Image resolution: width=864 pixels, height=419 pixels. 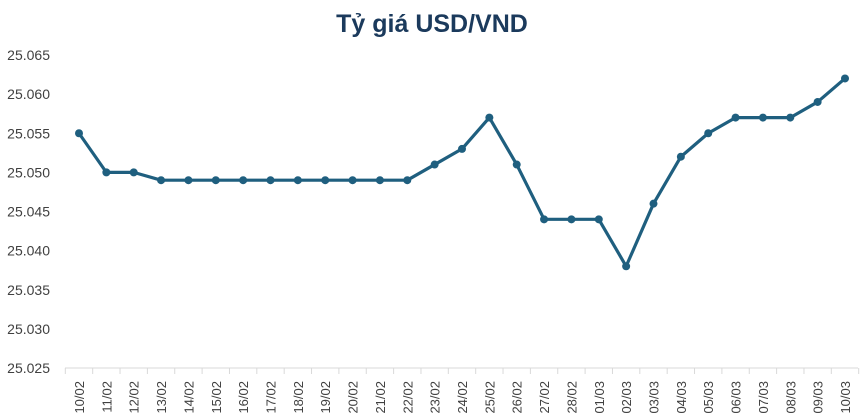 What do you see at coordinates (325, 397) in the screenshot?
I see `x-tick-label: 19/02` at bounding box center [325, 397].